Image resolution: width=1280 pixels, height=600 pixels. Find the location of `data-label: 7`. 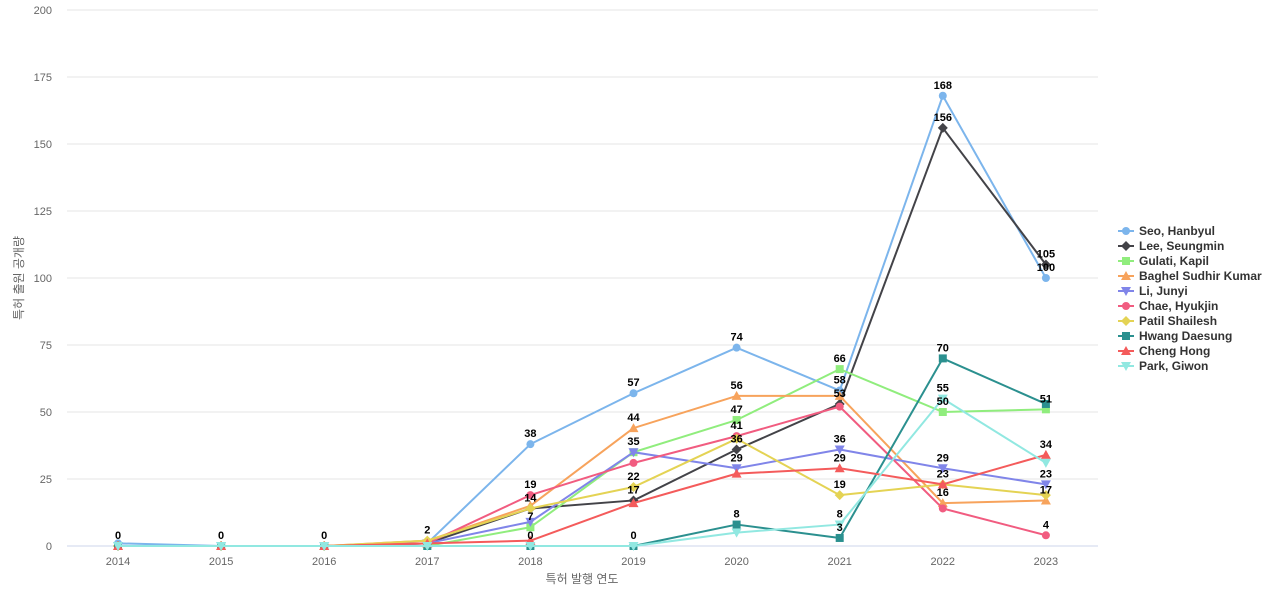

data-label: 7 is located at coordinates (530, 517).